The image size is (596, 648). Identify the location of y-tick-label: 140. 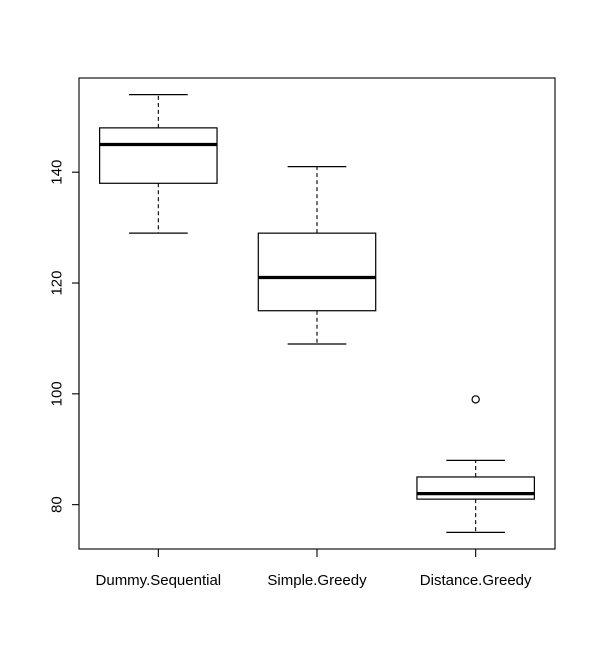
(56, 172).